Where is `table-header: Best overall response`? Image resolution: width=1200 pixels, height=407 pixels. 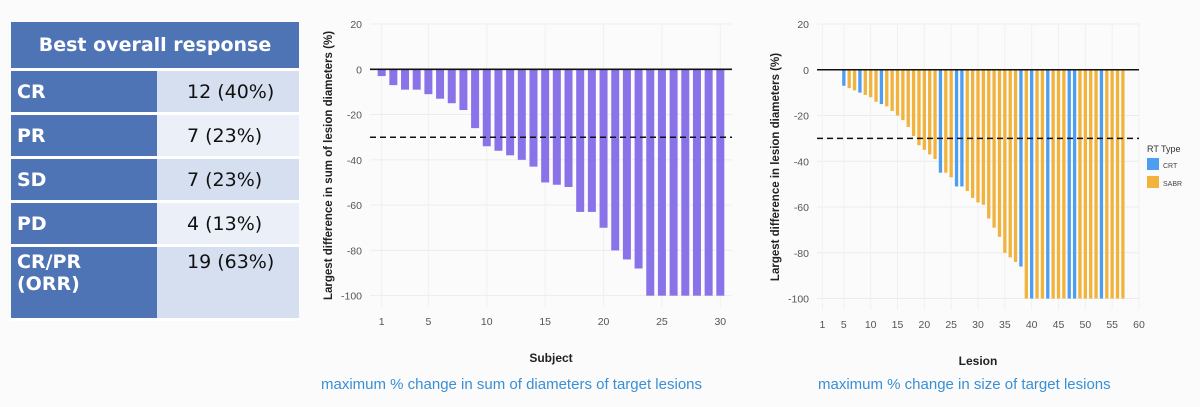
table-header: Best overall response is located at coordinates (155, 46).